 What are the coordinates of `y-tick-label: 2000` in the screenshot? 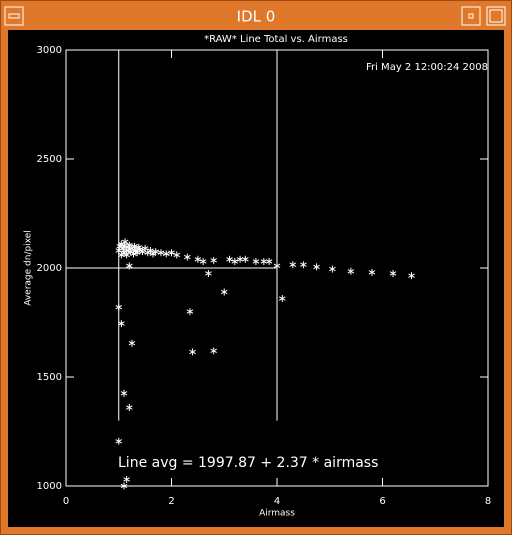 It's located at (49, 268).